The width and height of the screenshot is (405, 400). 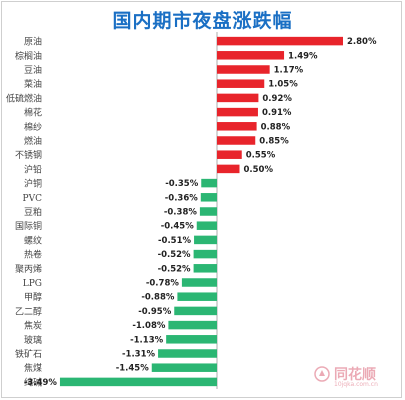 I want to click on data-label: -0.38%, so click(x=180, y=213).